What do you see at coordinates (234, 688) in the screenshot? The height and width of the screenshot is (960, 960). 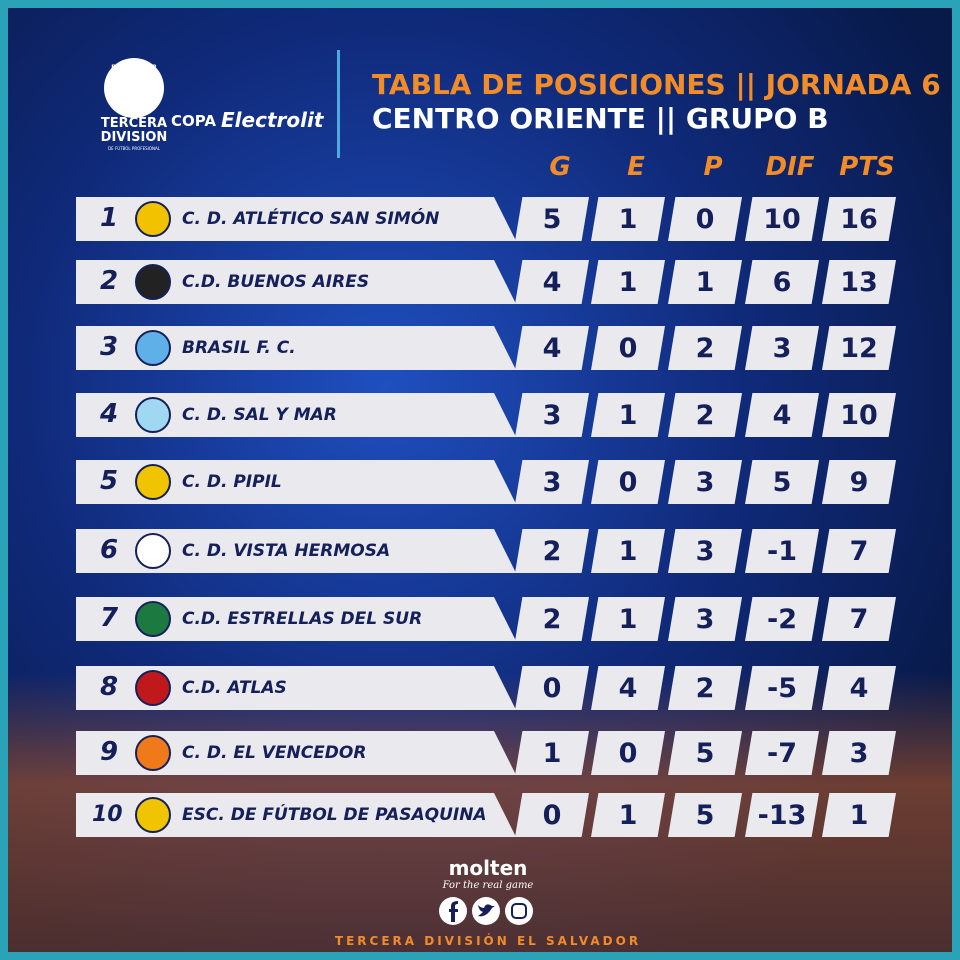 I see `team-name: C.D. ATLAS` at bounding box center [234, 688].